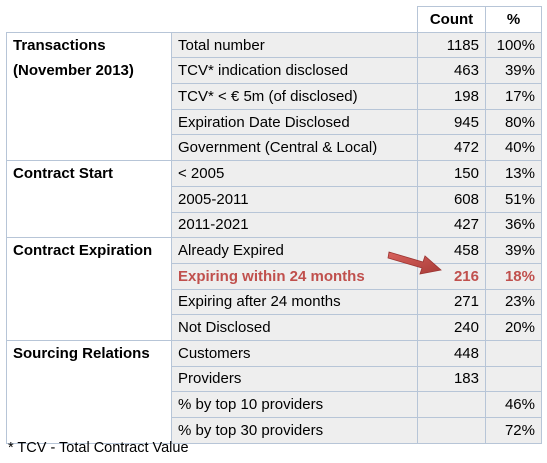  What do you see at coordinates (89, 173) in the screenshot?
I see `section-label: Contract Start` at bounding box center [89, 173].